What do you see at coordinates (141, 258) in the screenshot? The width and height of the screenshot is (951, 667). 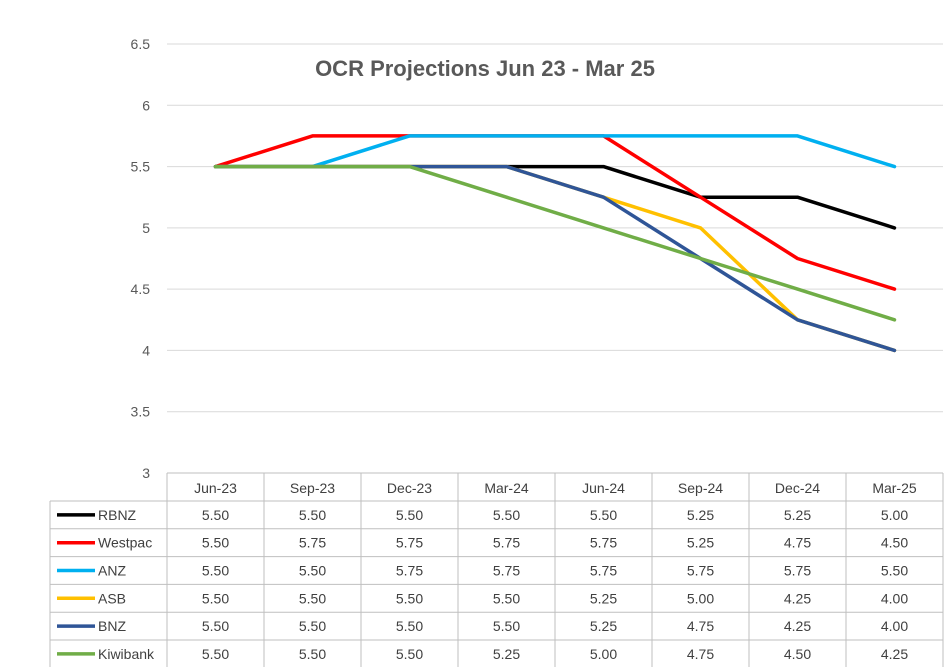 I see `y-axis-tick-labels: 3 3.5 4 4.5 5 5.5 6 6.5` at bounding box center [141, 258].